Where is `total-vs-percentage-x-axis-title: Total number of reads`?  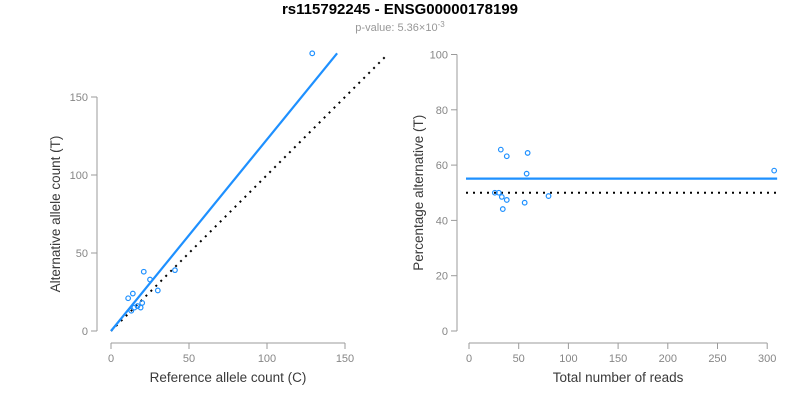
total-vs-percentage-x-axis-title: Total number of reads is located at coordinates (618, 377).